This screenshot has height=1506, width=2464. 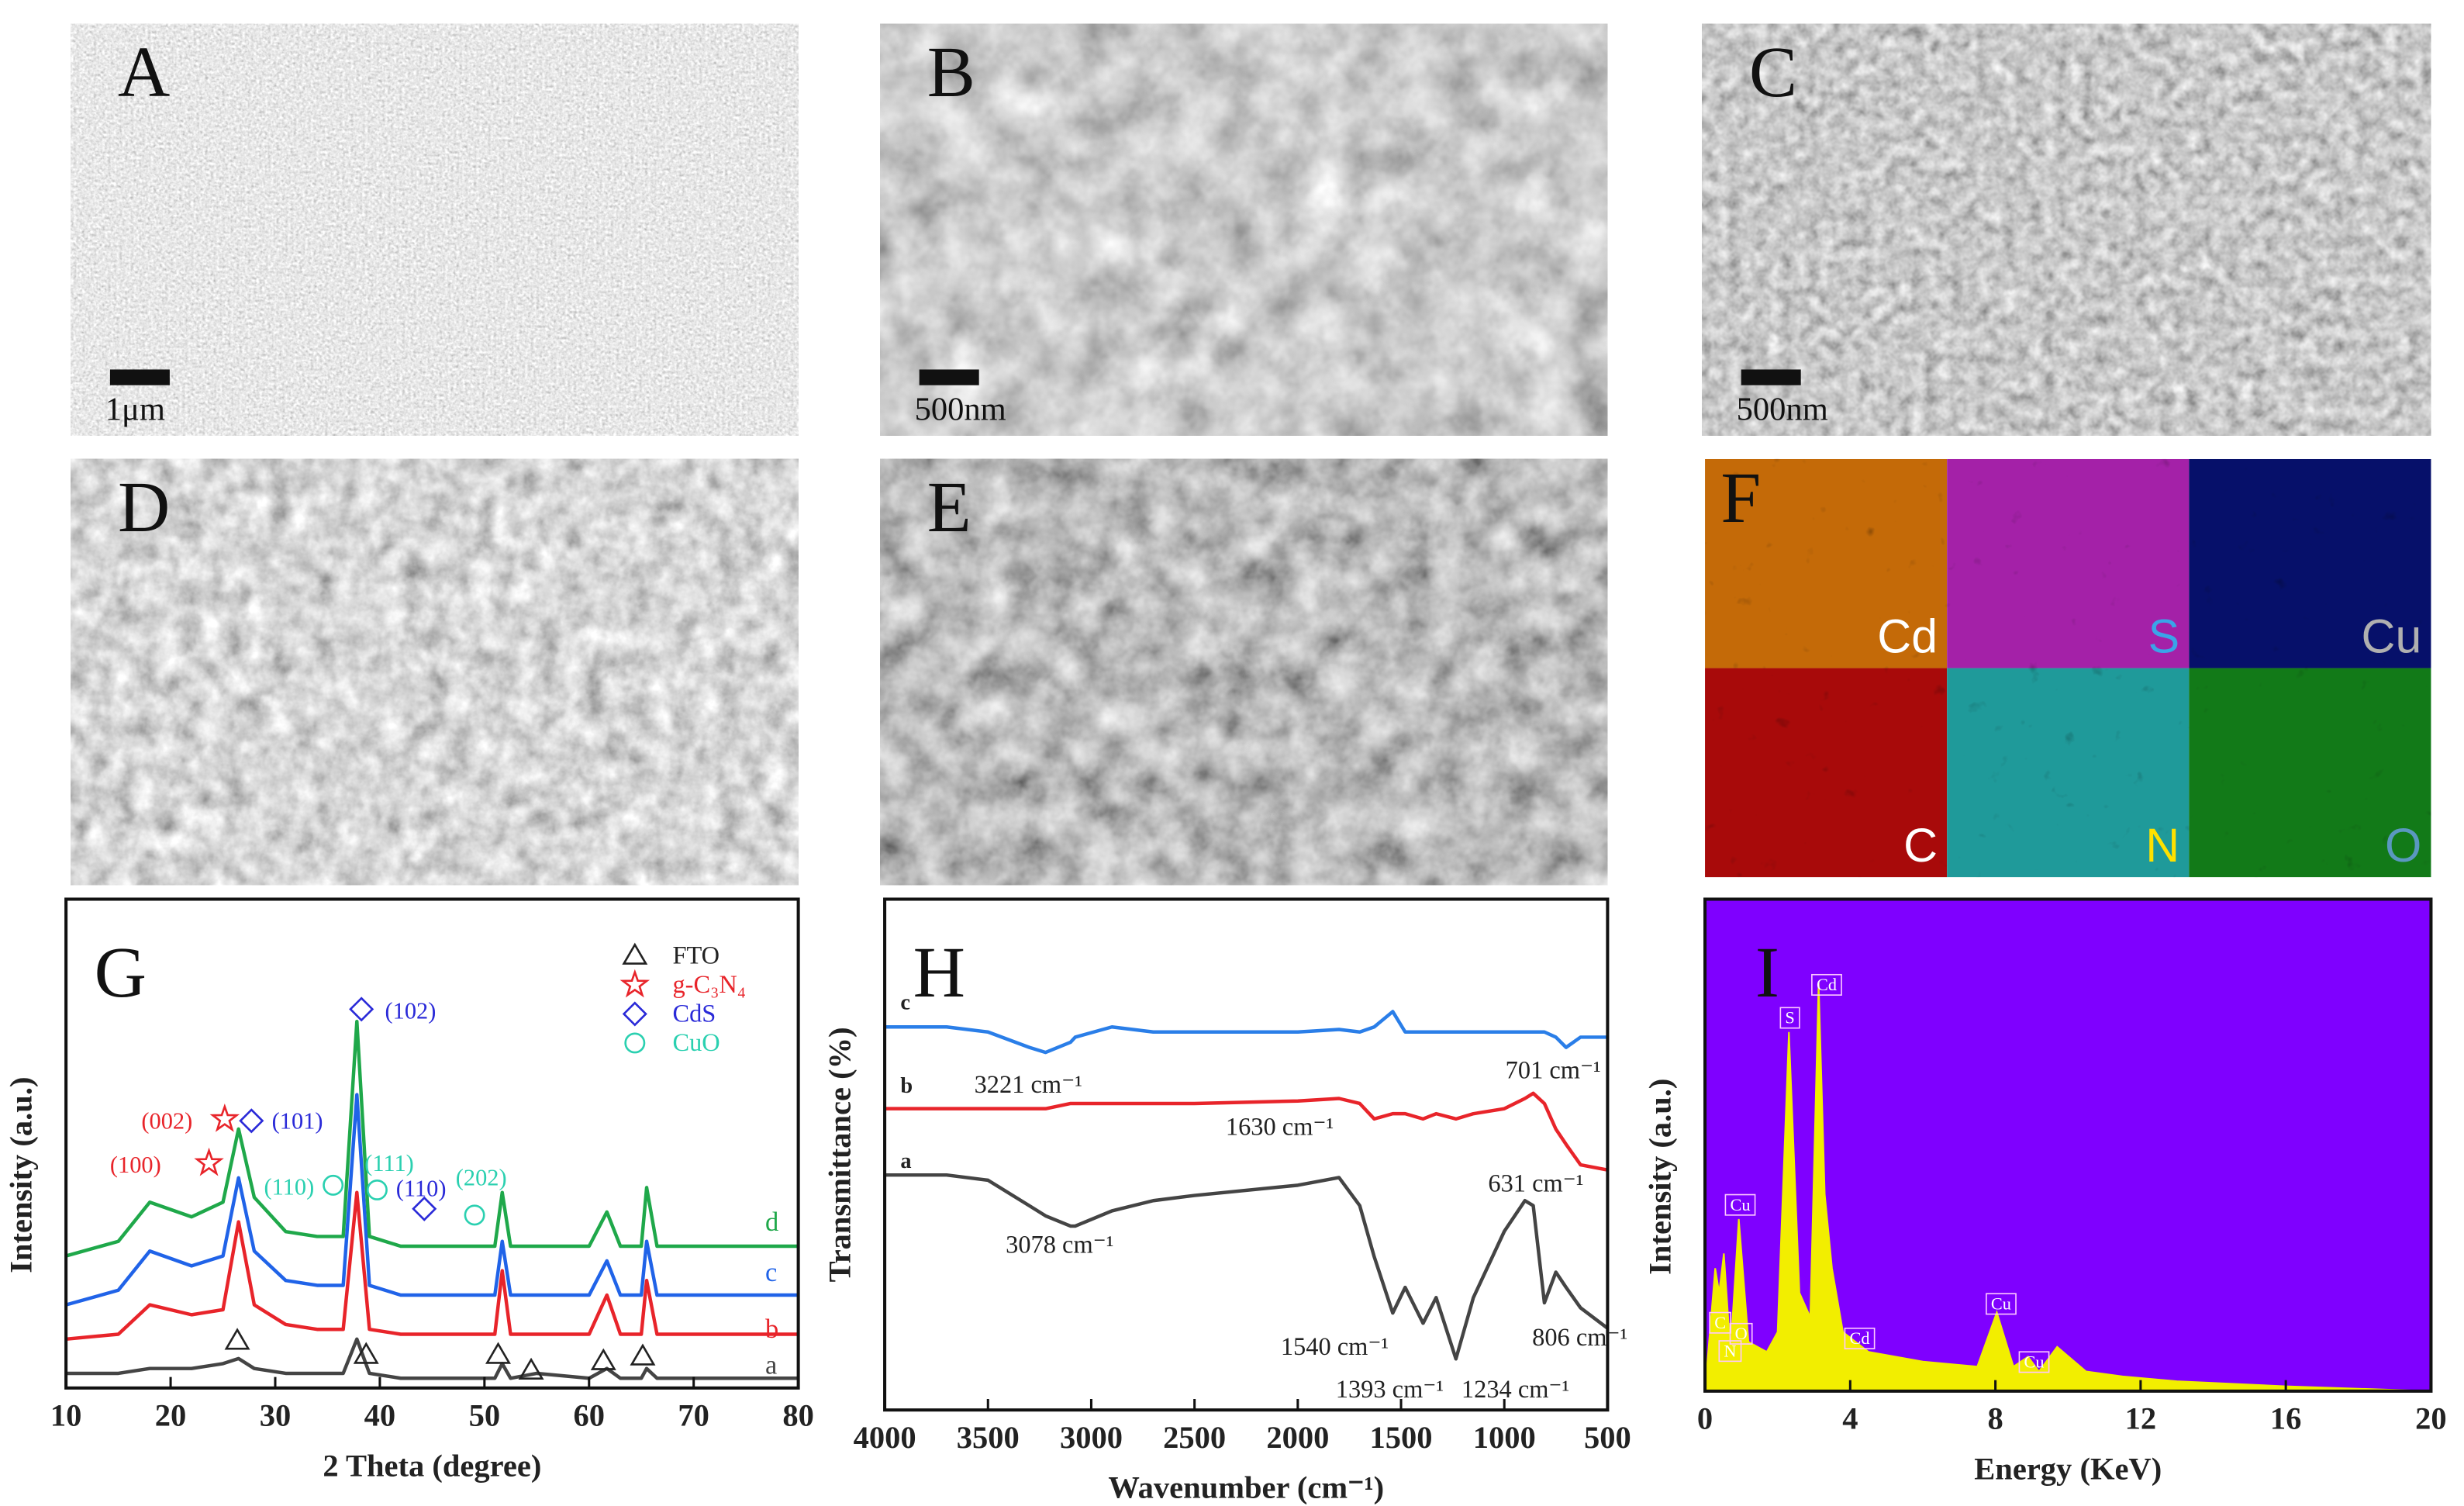 I want to click on x-tick-label: 70, so click(x=693, y=1414).